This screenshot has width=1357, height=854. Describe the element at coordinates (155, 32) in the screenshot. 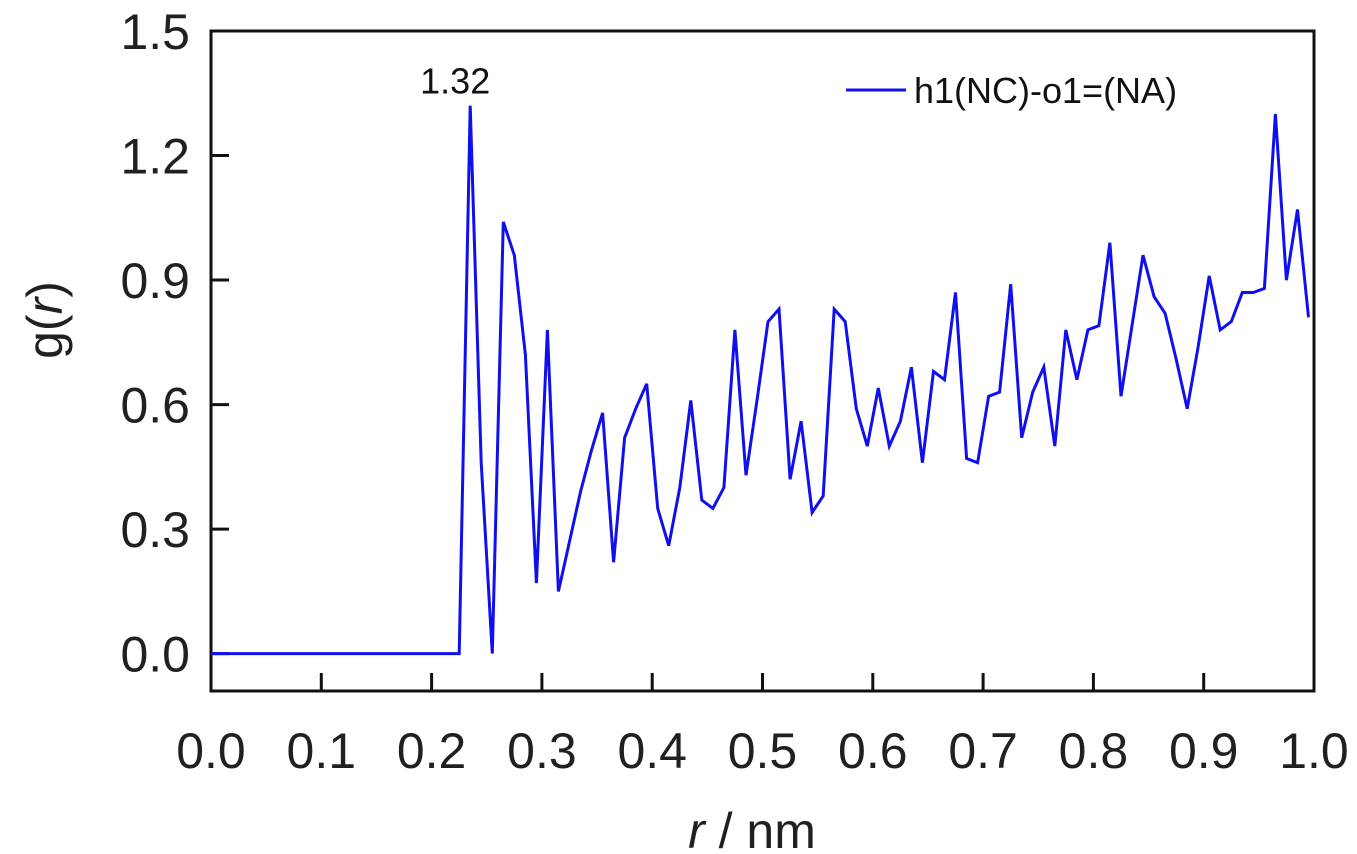

I see `y-tick-label: 1.5` at that location.